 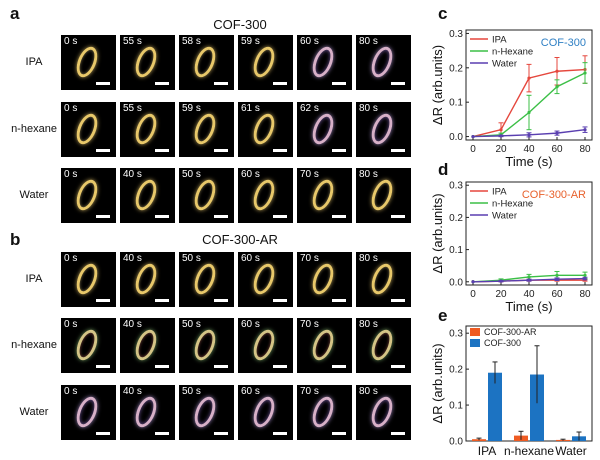 What do you see at coordinates (443, 13) in the screenshot?
I see `panel-label-c: c` at bounding box center [443, 13].